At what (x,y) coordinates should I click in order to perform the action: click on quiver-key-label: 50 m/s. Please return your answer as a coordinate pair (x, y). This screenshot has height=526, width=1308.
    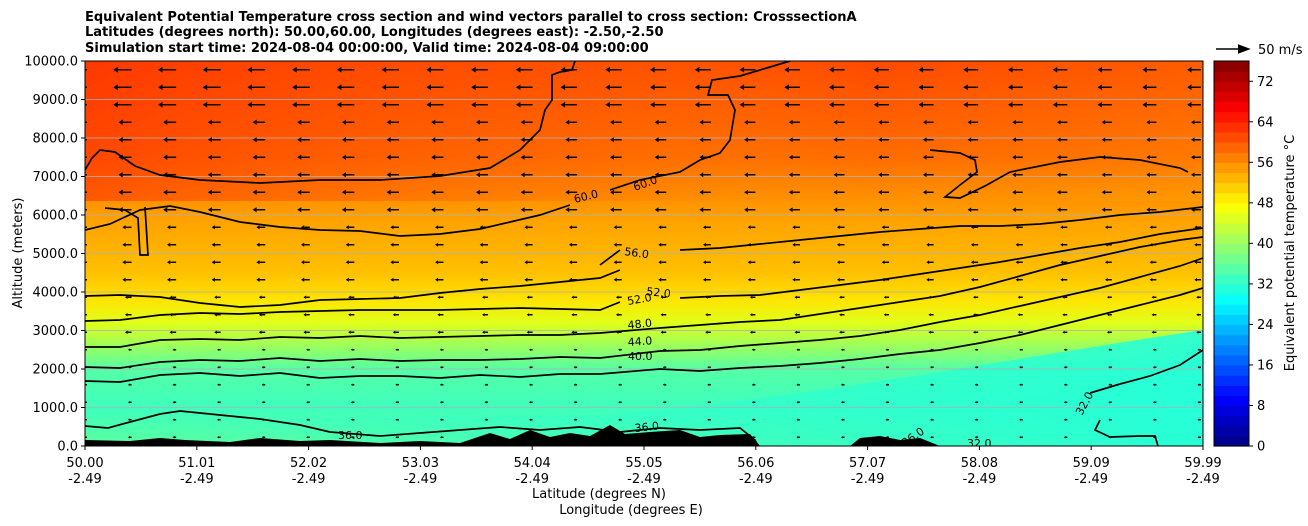
    Looking at the image, I should click on (1280, 50).